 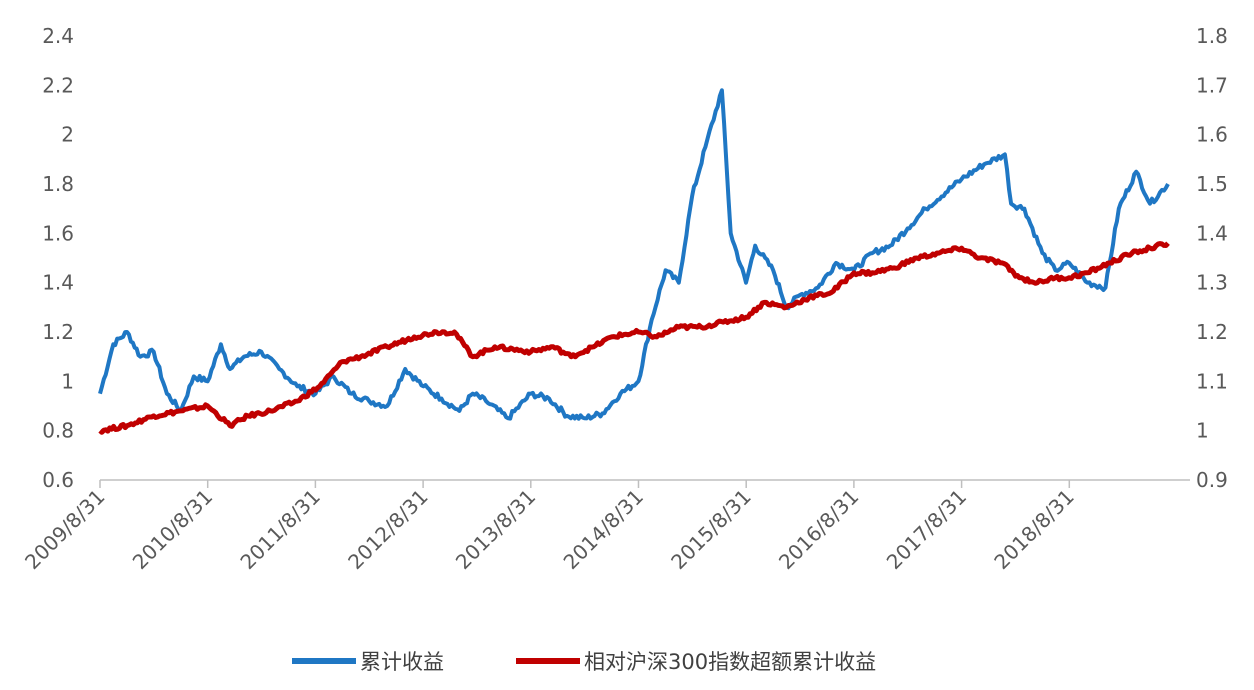 What do you see at coordinates (710, 529) in the screenshot?
I see `x-tick-label: 2015/8/31` at bounding box center [710, 529].